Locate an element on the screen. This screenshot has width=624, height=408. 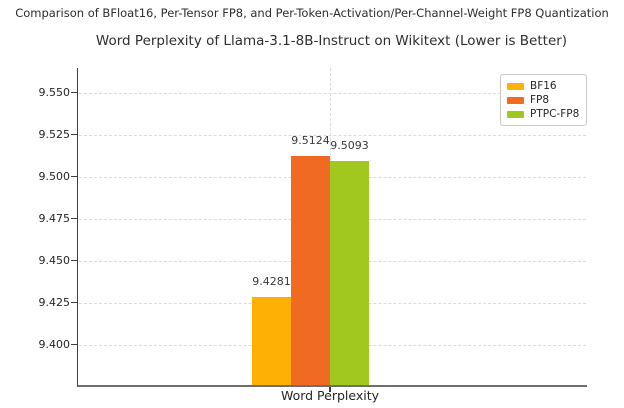
x-tick-mark is located at coordinates (330, 389).